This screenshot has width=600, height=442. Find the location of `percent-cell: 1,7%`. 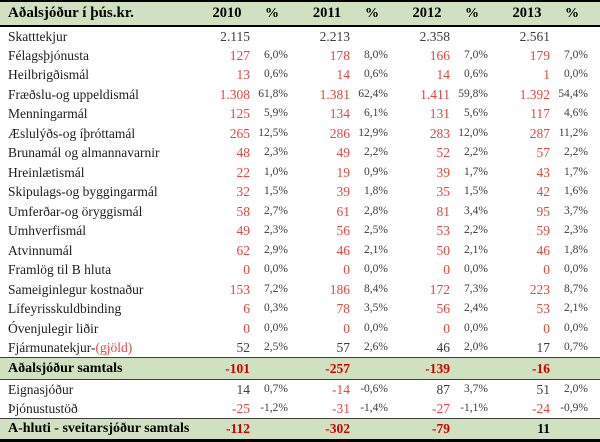

percent-cell: 1,7% is located at coordinates (576, 171).